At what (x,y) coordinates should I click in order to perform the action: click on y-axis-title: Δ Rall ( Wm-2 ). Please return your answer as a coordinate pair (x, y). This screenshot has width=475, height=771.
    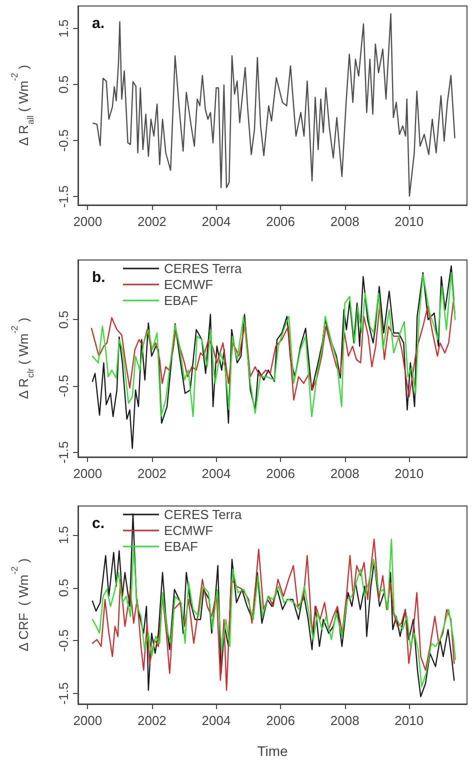
    Looking at the image, I should click on (23, 105).